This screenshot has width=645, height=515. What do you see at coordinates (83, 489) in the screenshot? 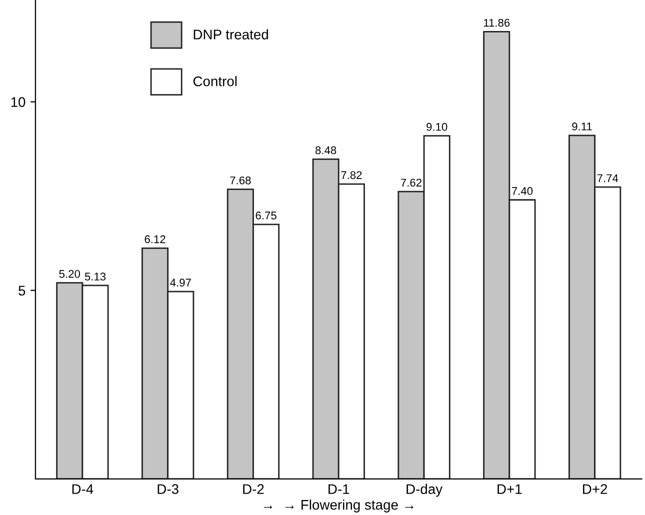
I see `x-tick-label: D-4` at bounding box center [83, 489].